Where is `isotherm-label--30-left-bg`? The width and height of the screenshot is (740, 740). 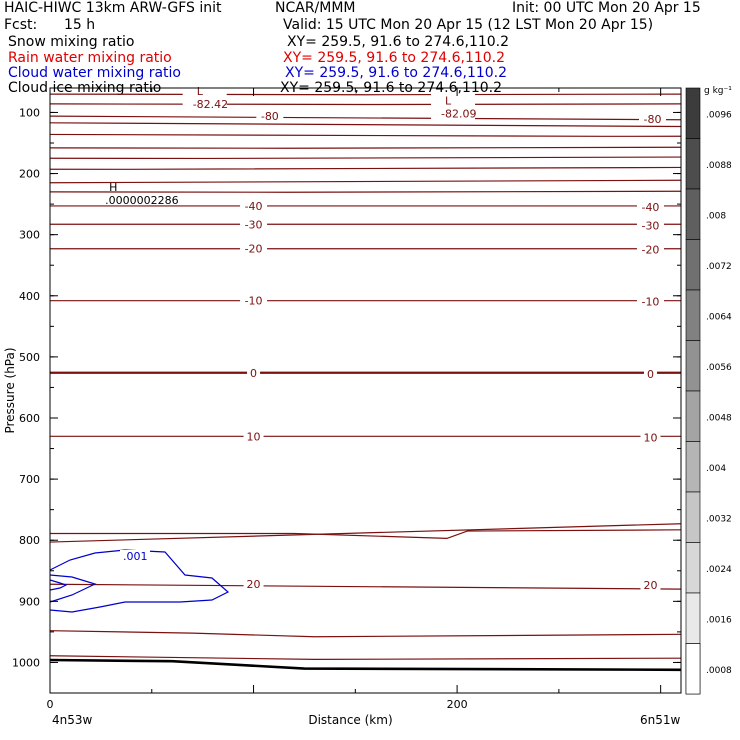 isotherm-label--30-left-bg is located at coordinates (254, 224).